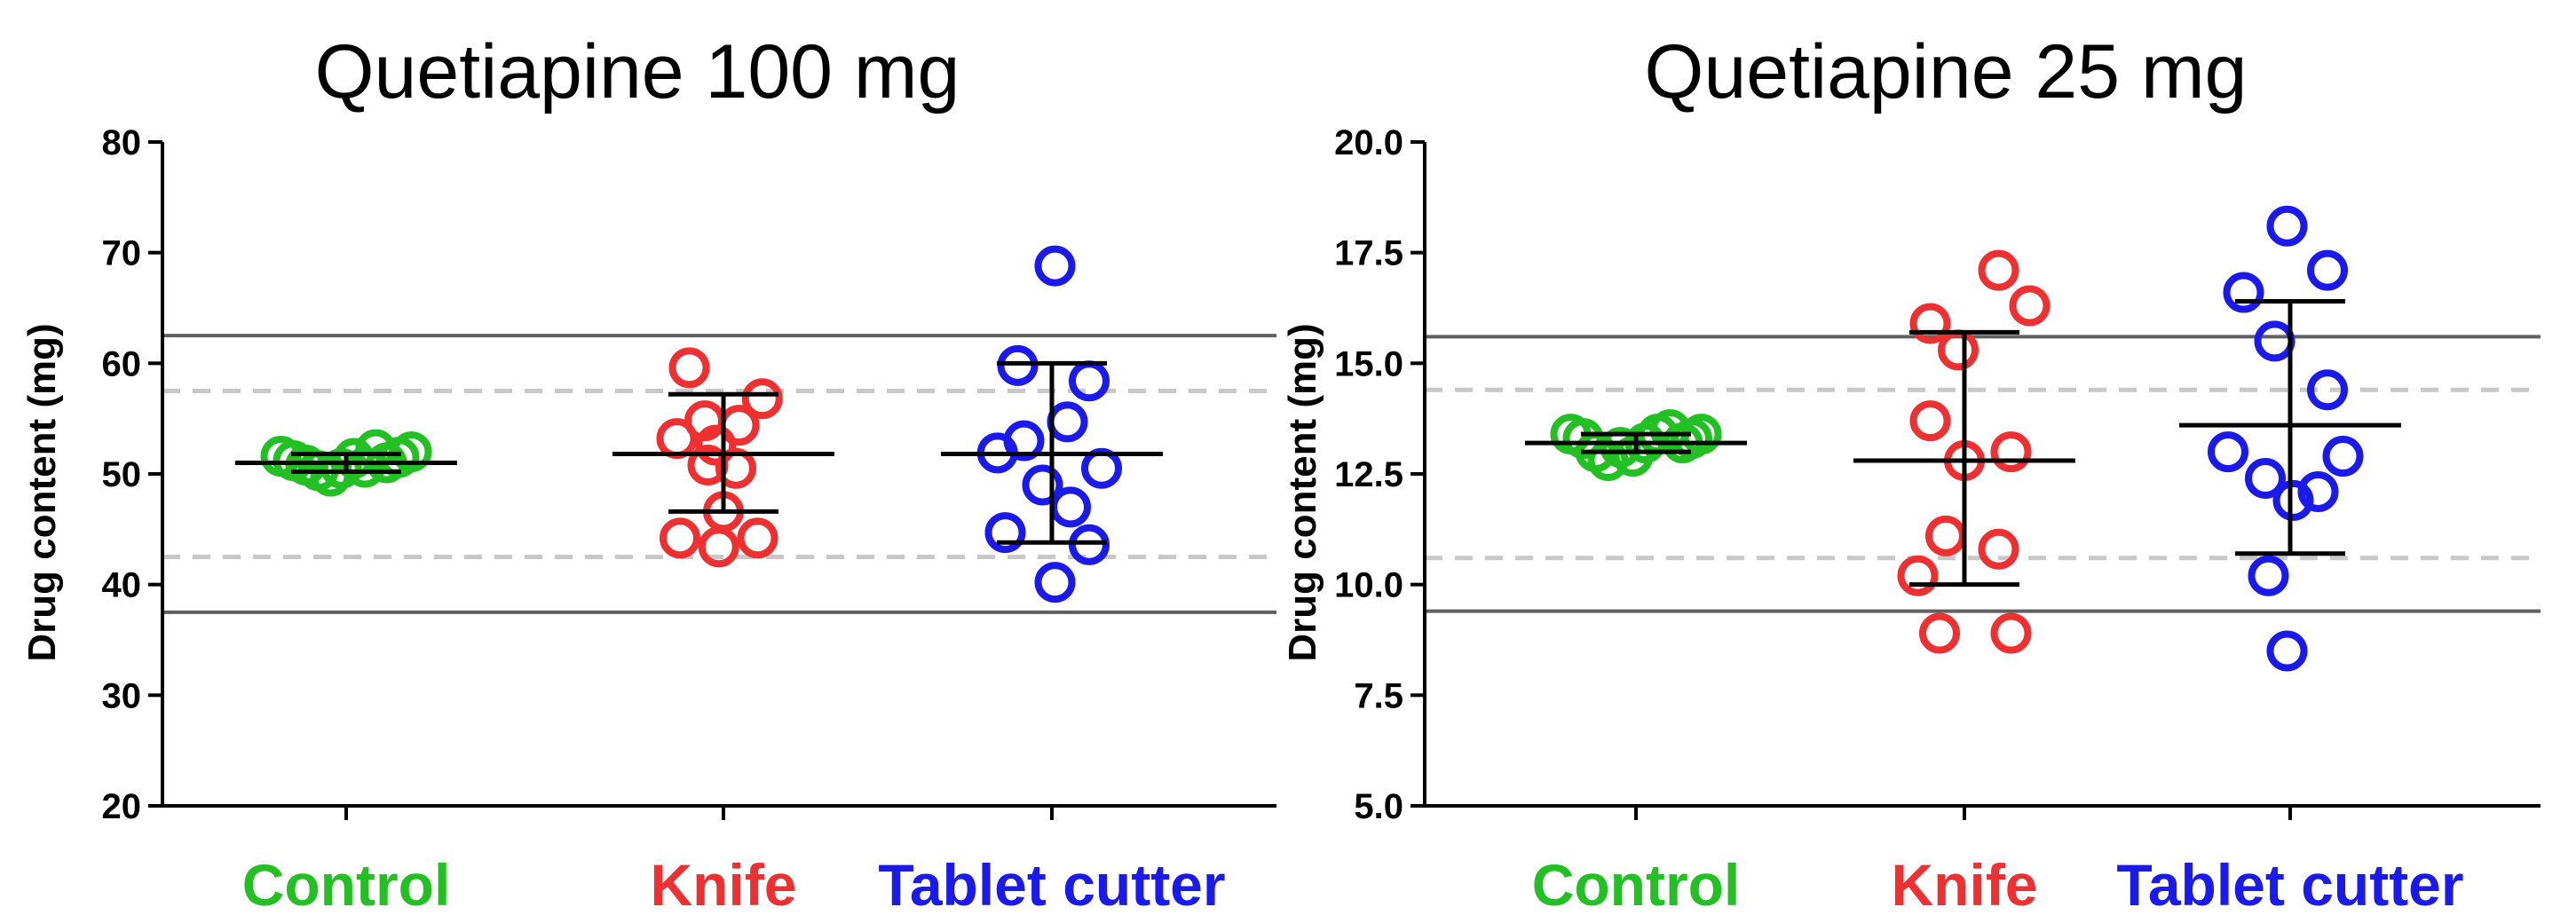 The height and width of the screenshot is (923, 2576). I want to click on y-tick-label: 30, so click(122, 695).